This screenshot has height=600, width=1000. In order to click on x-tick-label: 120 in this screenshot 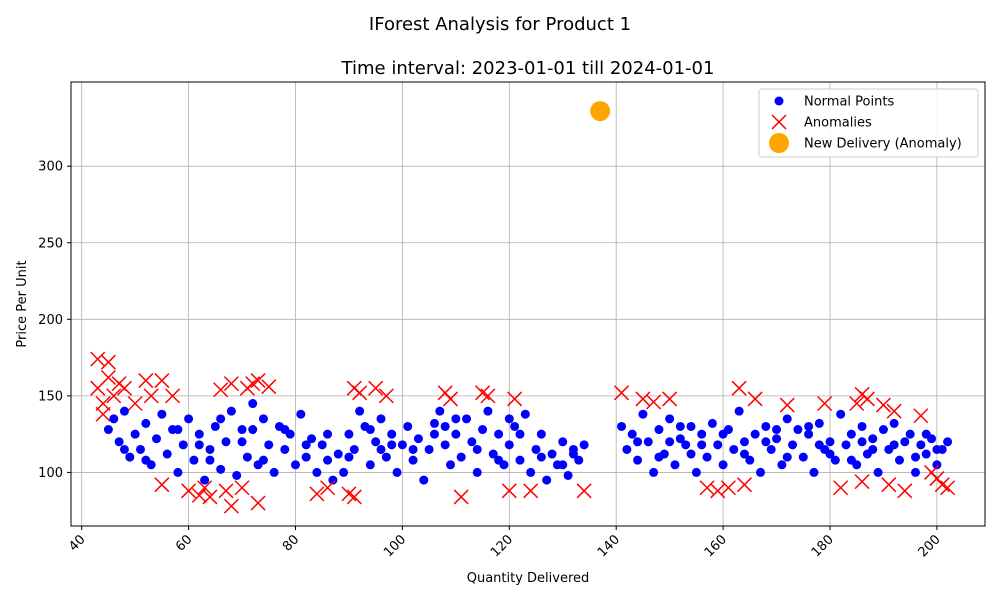, I will do `click(502, 546)`.